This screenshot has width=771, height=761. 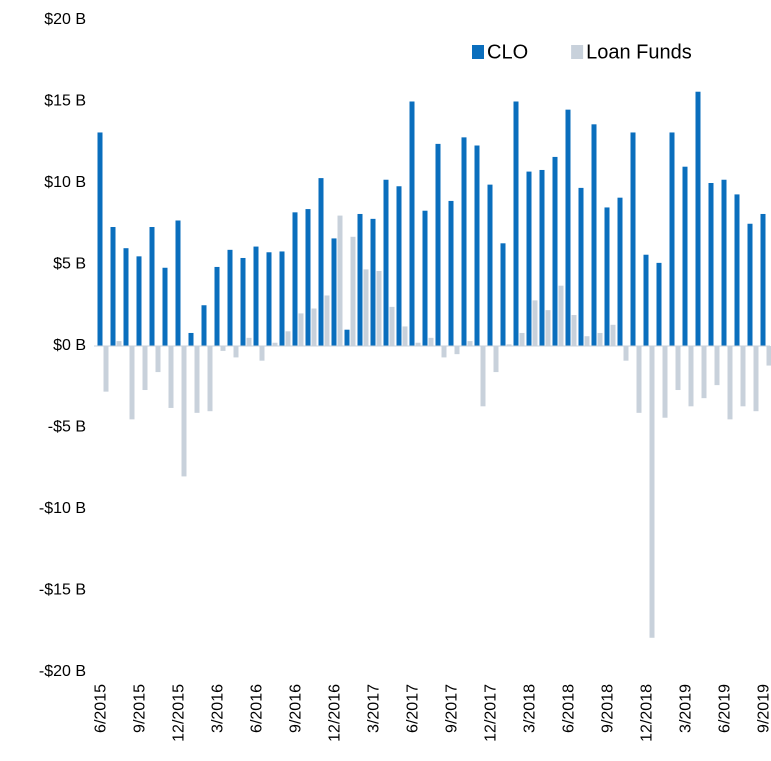 What do you see at coordinates (530, 708) in the screenshot?
I see `x-tick-label: 3/2018` at bounding box center [530, 708].